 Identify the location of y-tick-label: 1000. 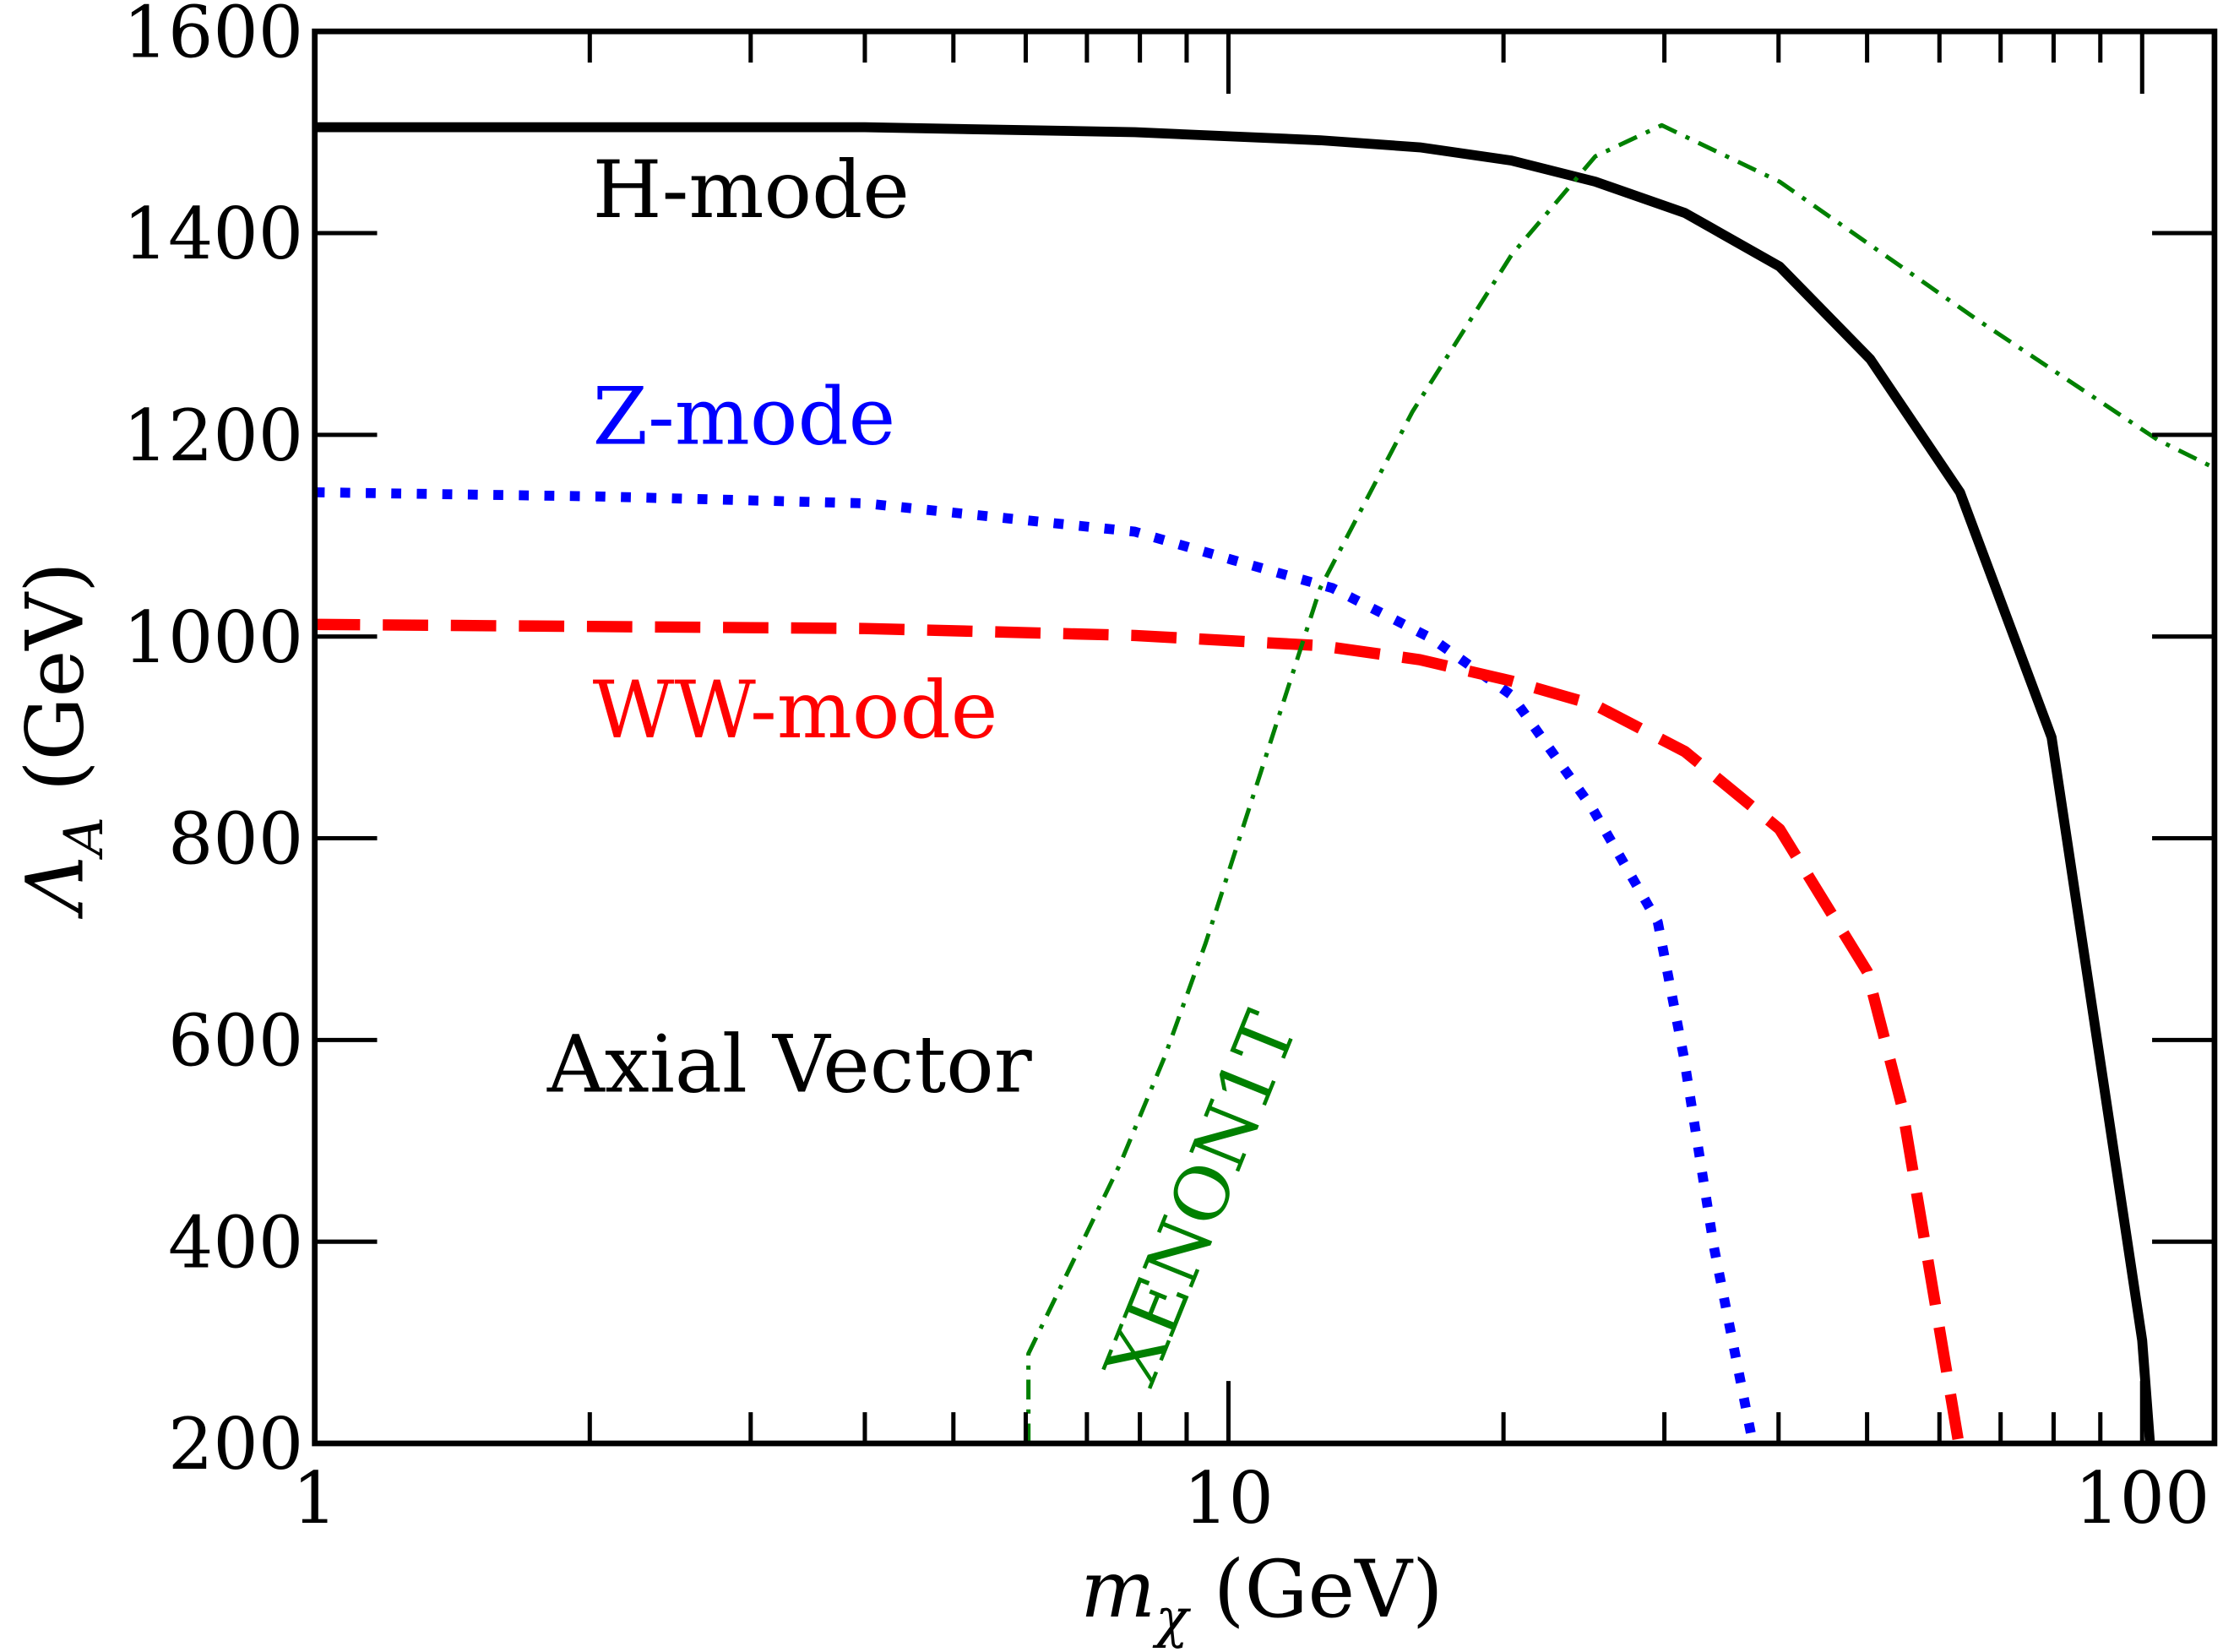
(214, 637).